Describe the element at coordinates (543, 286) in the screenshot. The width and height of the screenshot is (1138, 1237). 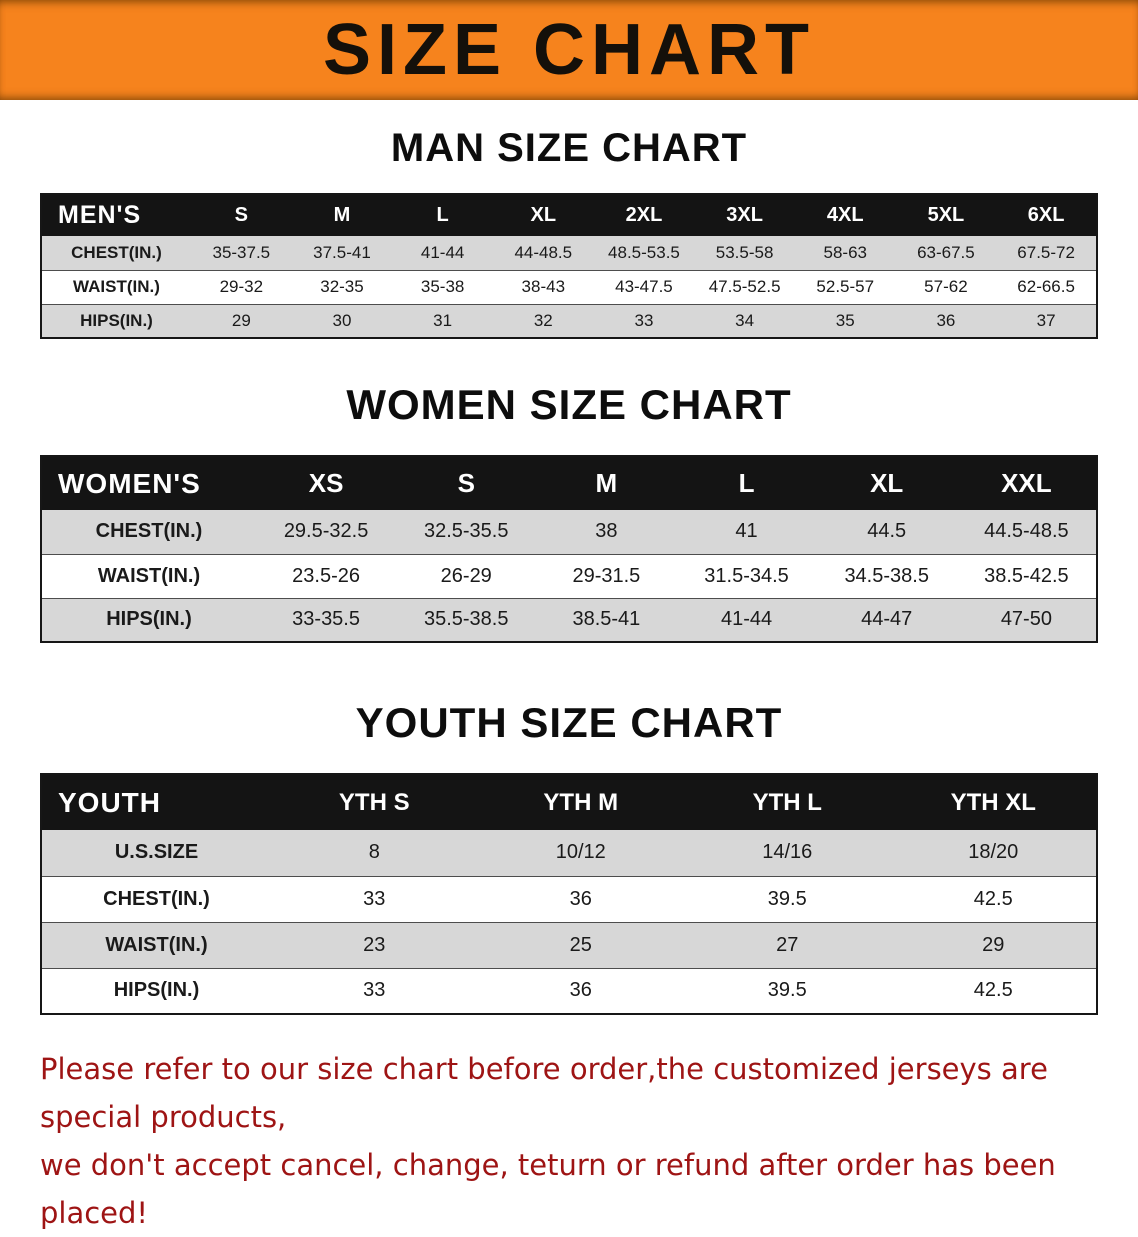
I see `size-value-cell: 38-43` at that location.